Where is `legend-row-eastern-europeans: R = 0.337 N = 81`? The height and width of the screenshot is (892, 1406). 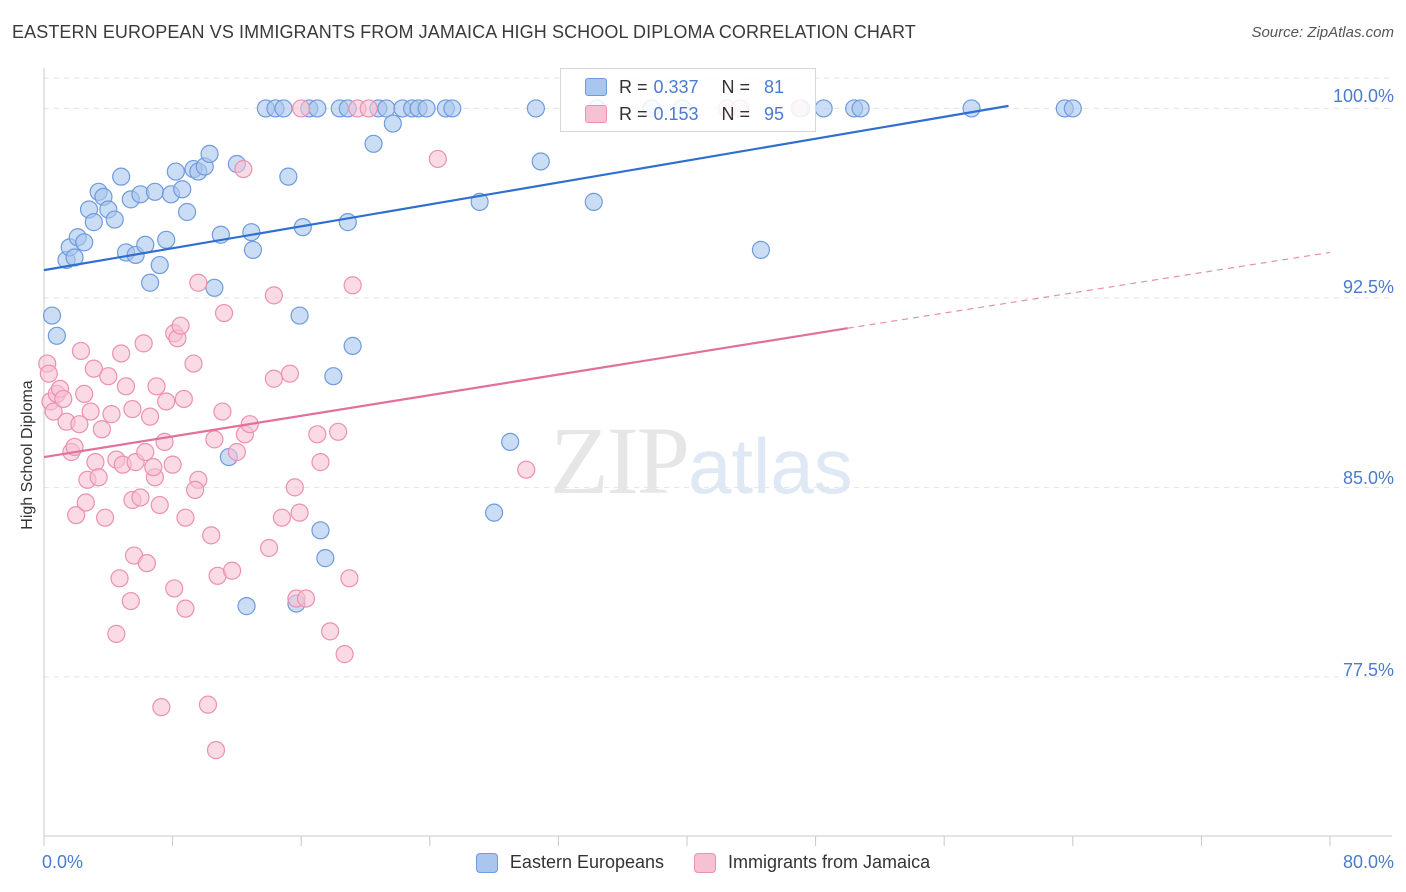
legend-row-eastern-europeans: R = 0.337 N = 81 is located at coordinates (684, 87).